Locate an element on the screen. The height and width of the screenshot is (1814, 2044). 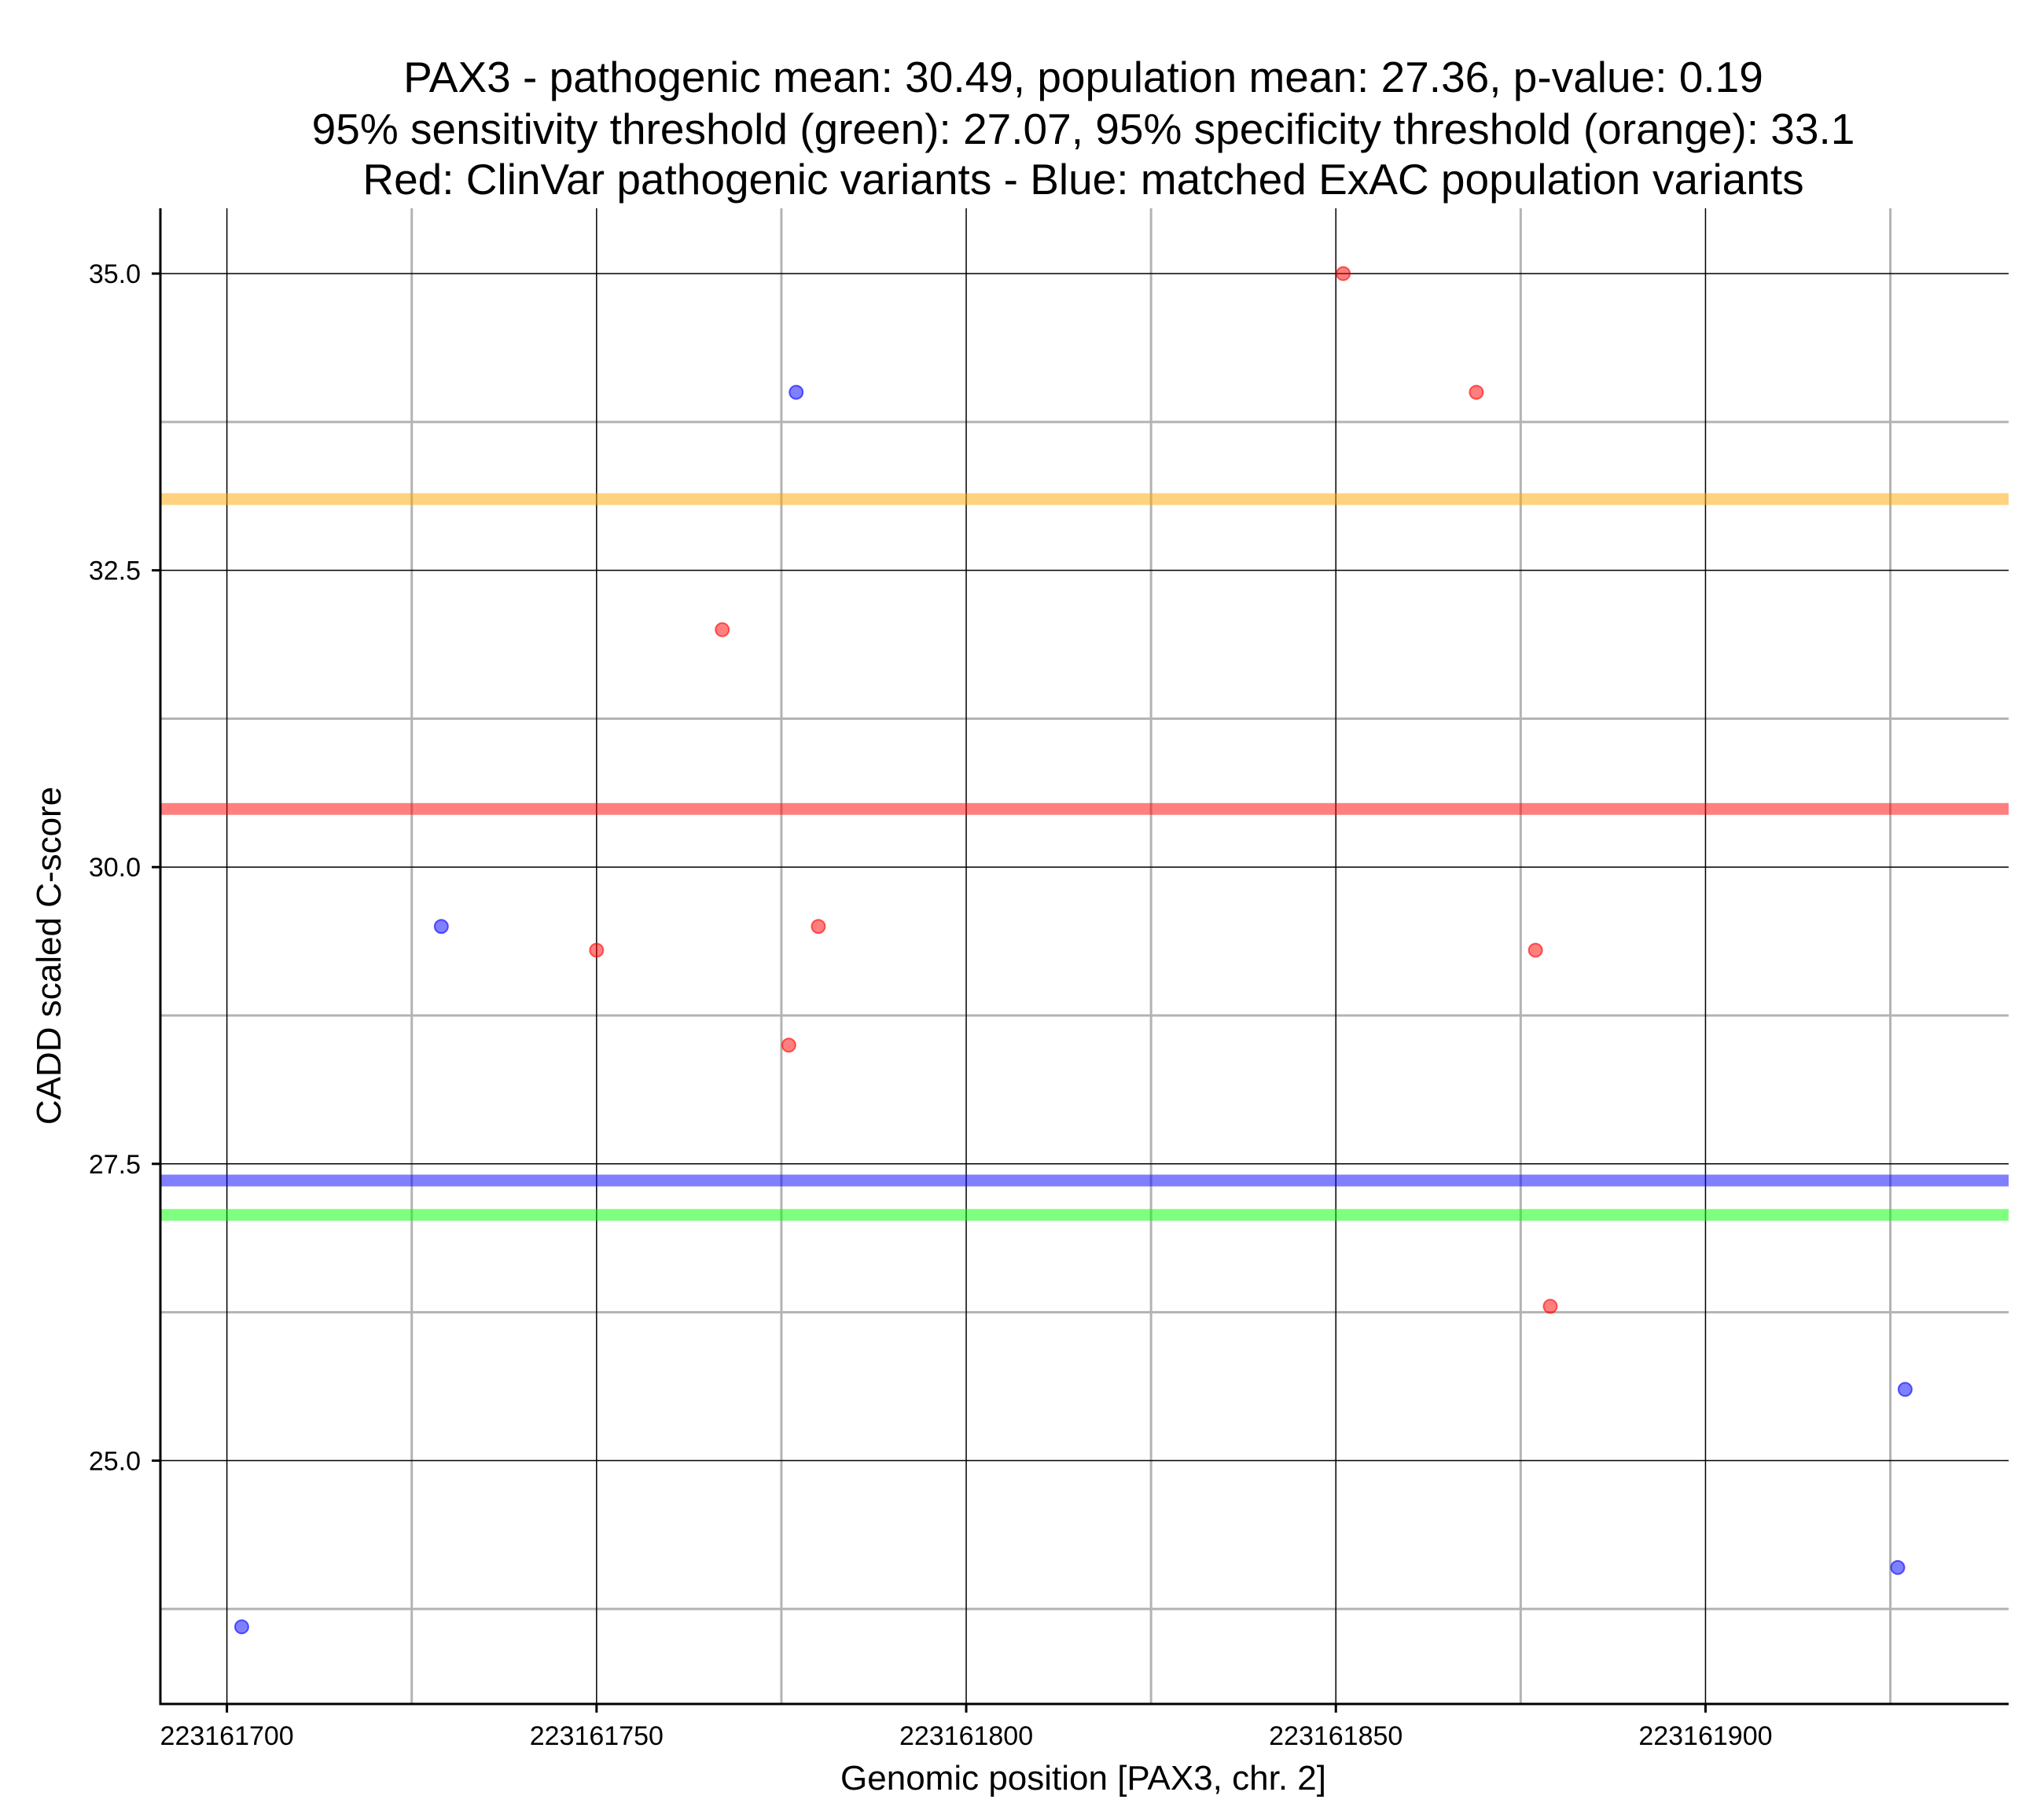
y-tick-label: 27.5 is located at coordinates (115, 1165).